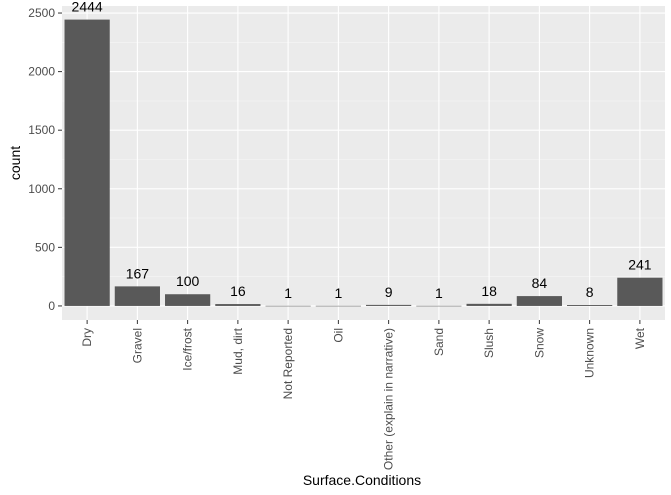 The width and height of the screenshot is (671, 495). What do you see at coordinates (288, 363) in the screenshot?
I see `x-tick-label: Not Reported` at bounding box center [288, 363].